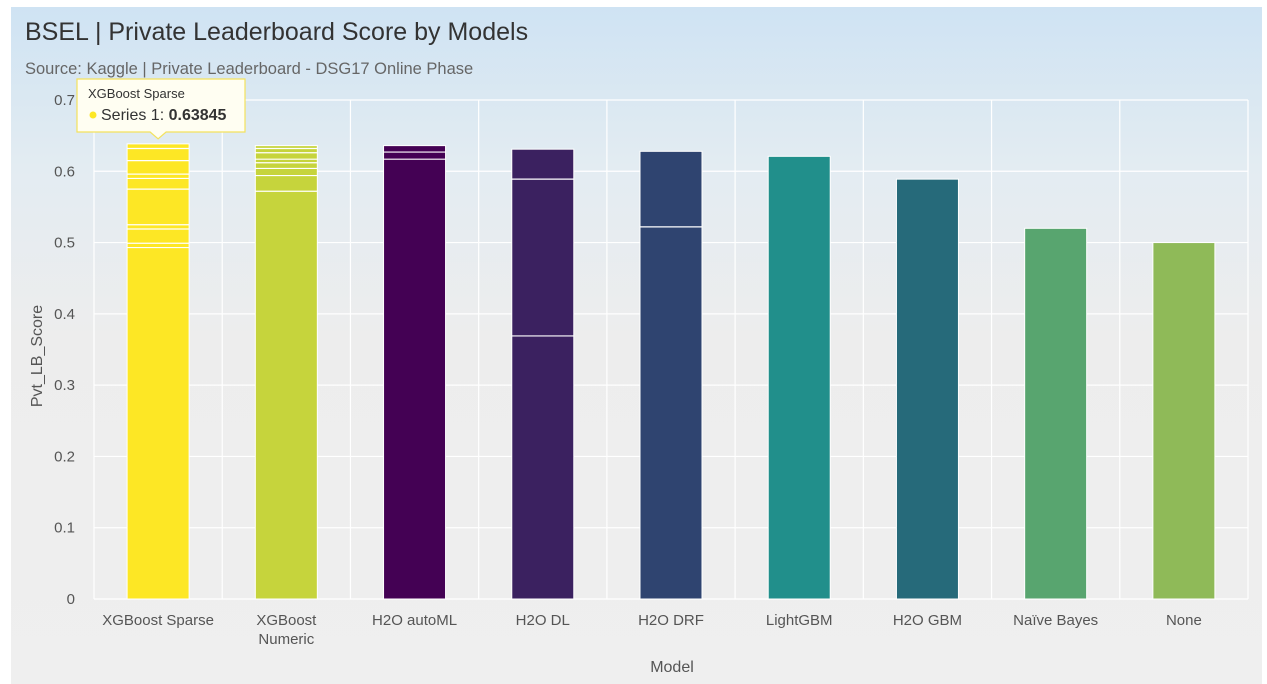 The image size is (1267, 684). I want to click on y-tick-label: 0.3, so click(64, 385).